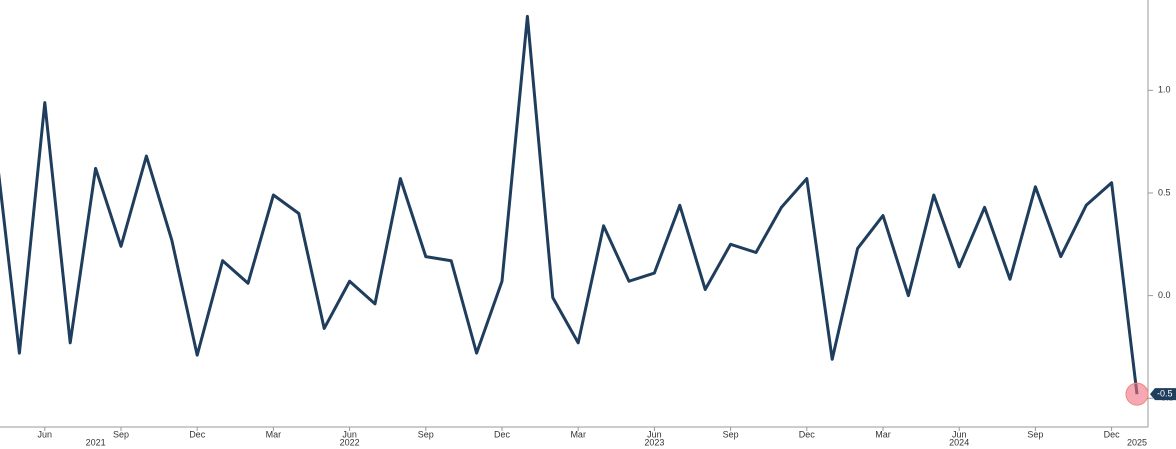  I want to click on last-point-marker, so click(1137, 394).